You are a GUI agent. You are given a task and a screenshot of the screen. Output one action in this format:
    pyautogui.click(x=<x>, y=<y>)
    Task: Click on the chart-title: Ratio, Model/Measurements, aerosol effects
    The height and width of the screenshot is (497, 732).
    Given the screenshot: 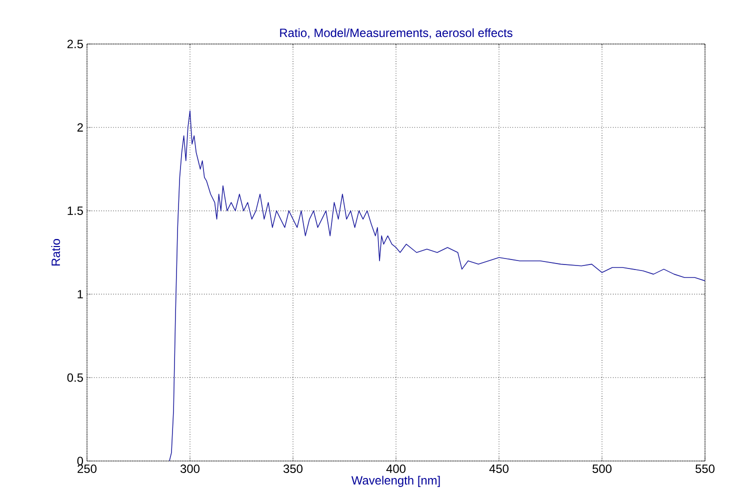 What is the action you would take?
    pyautogui.click(x=396, y=33)
    